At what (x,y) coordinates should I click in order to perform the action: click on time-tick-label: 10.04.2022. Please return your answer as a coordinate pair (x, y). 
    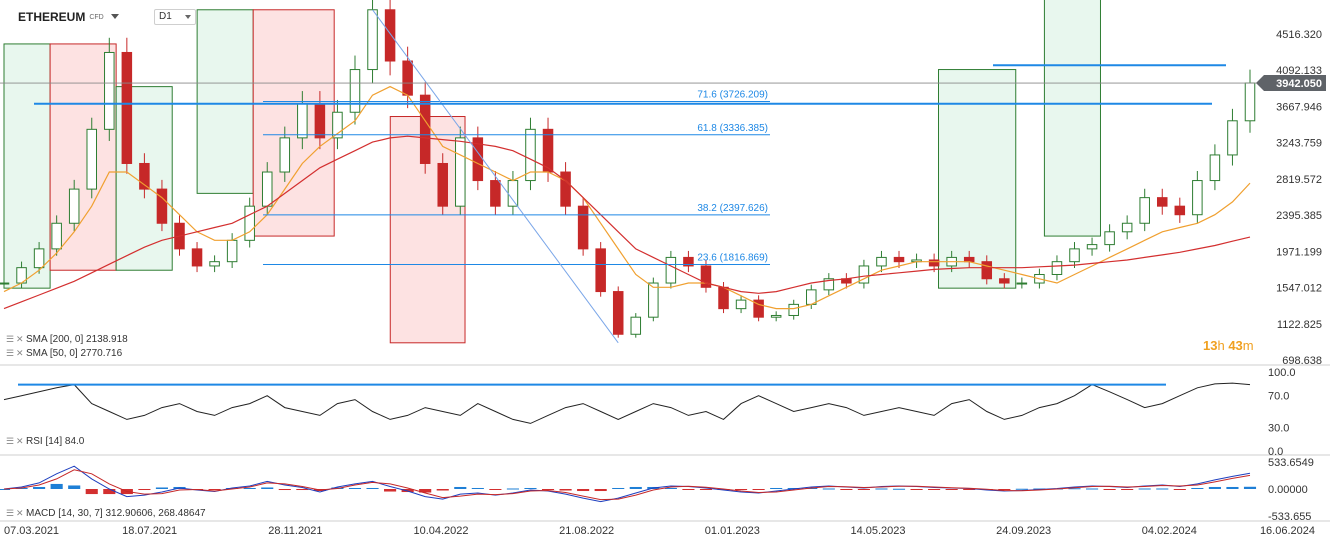
    Looking at the image, I should click on (440, 531).